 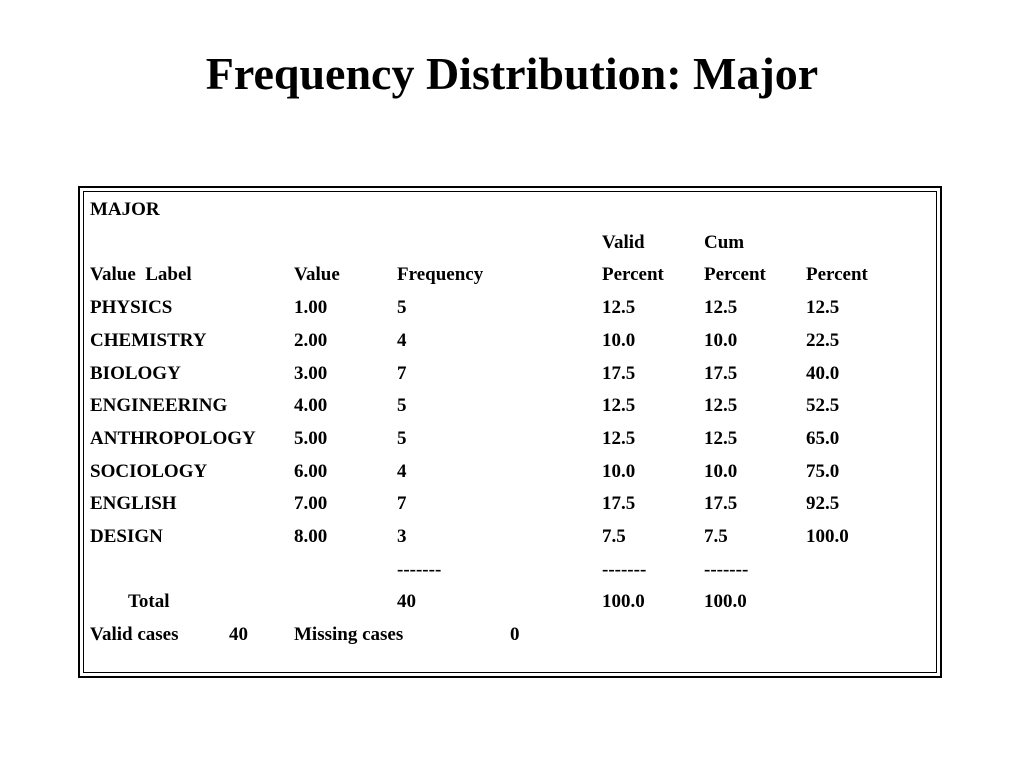 I want to click on missing-cases-value: 0, so click(x=515, y=635).